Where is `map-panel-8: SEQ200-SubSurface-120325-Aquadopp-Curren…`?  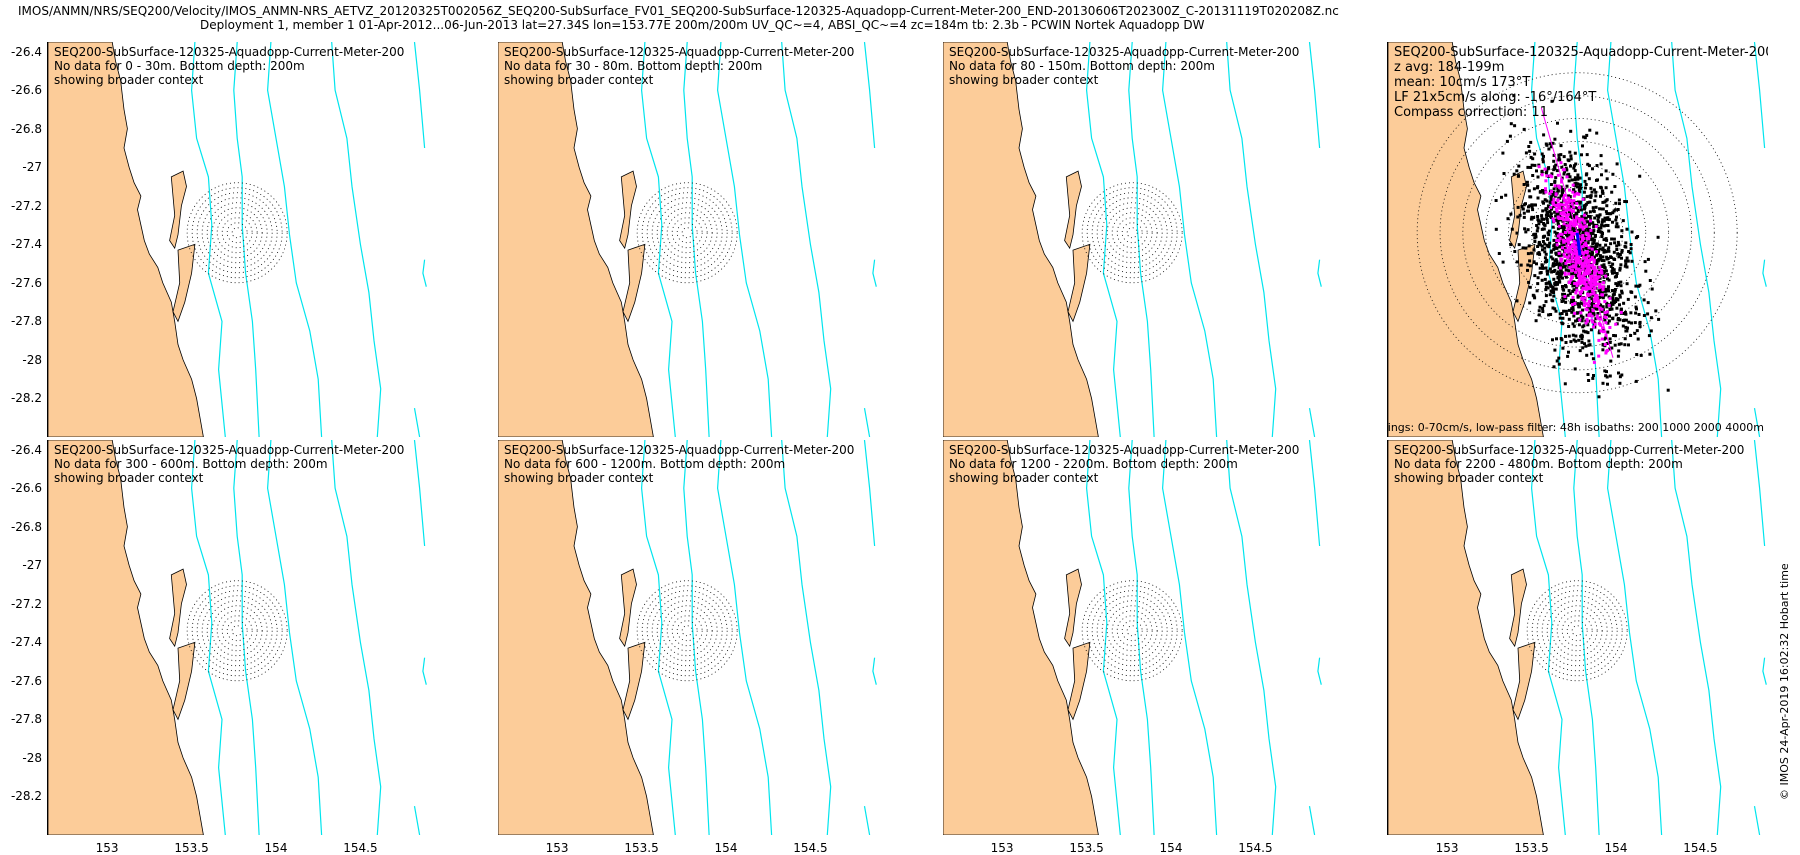
map-panel-8: SEQ200-SubSurface-120325-Aquadopp-Curren… is located at coordinates (1578, 637).